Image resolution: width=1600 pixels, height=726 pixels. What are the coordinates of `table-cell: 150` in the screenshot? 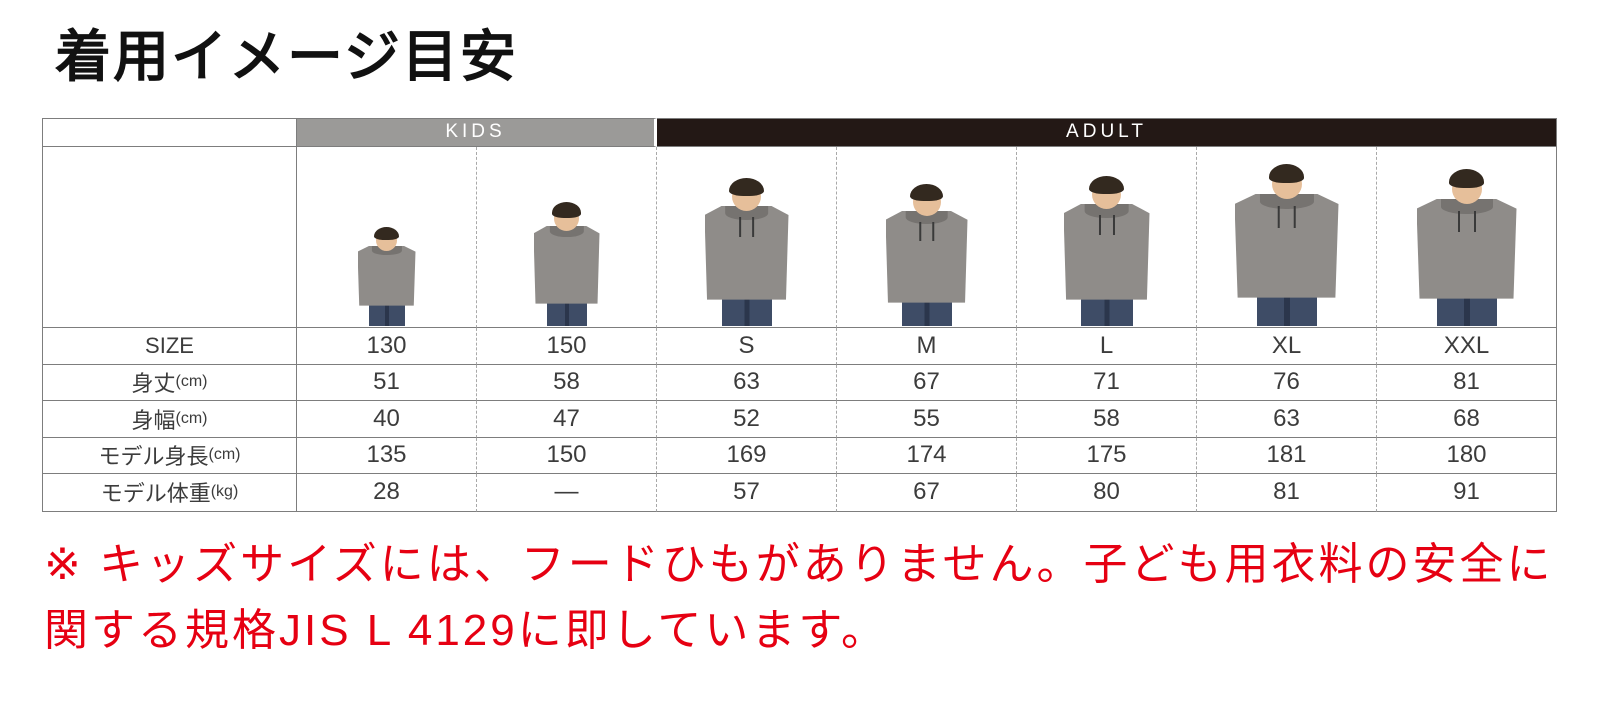 It's located at (567, 455).